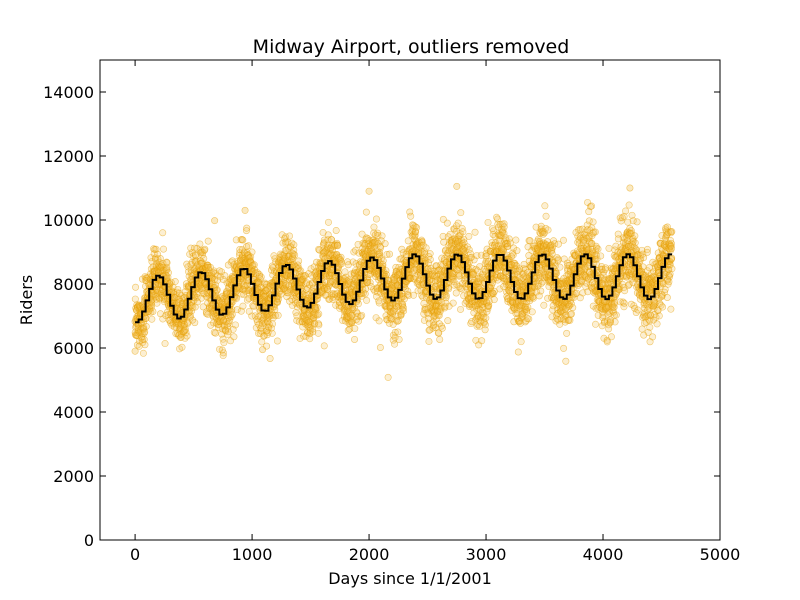  Describe the element at coordinates (73, 284) in the screenshot. I see `y-tick-label: 8000` at that location.